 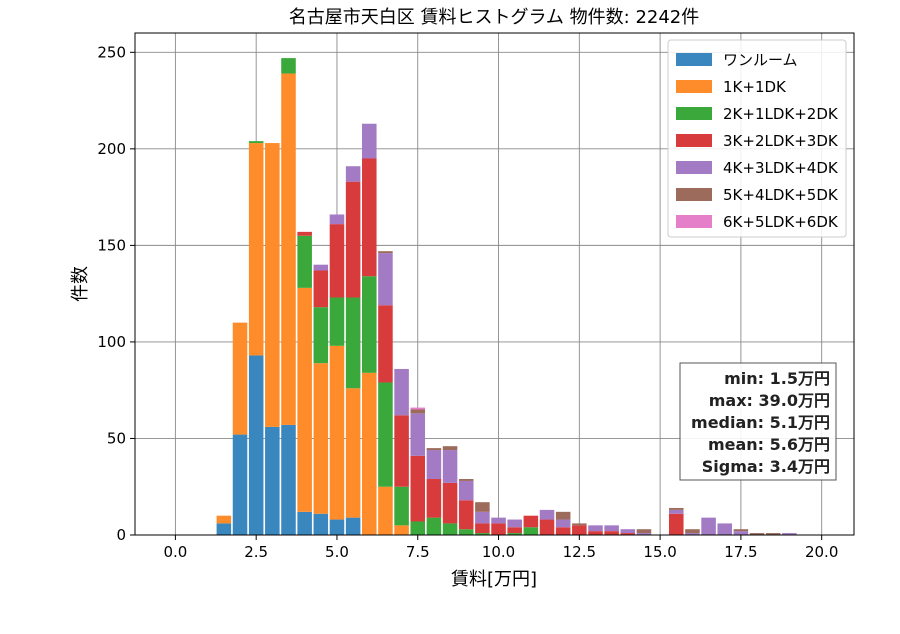 I want to click on y-tick-label: 100, so click(x=111, y=342).